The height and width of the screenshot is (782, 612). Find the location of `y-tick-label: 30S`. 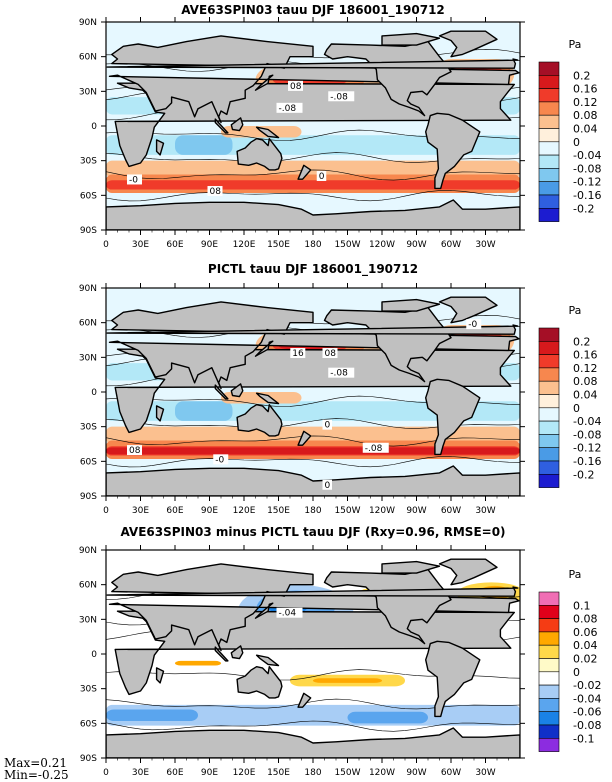

y-tick-label: 30S is located at coordinates (88, 428).